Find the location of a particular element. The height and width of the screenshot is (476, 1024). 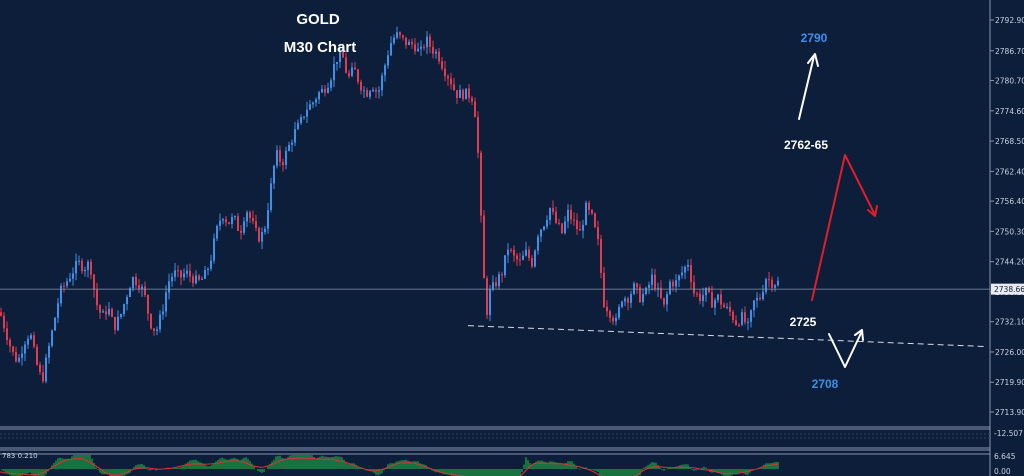

price-tick-label: 2726.00 is located at coordinates (1009, 352).